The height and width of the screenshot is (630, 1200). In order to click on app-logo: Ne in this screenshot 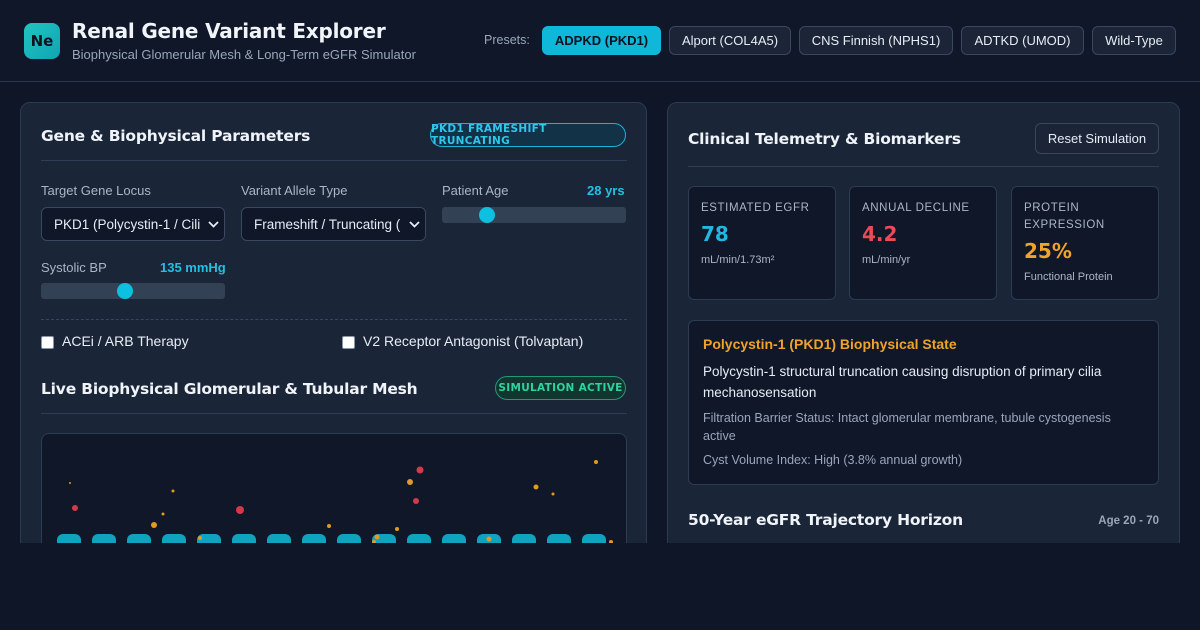, I will do `click(42, 41)`.